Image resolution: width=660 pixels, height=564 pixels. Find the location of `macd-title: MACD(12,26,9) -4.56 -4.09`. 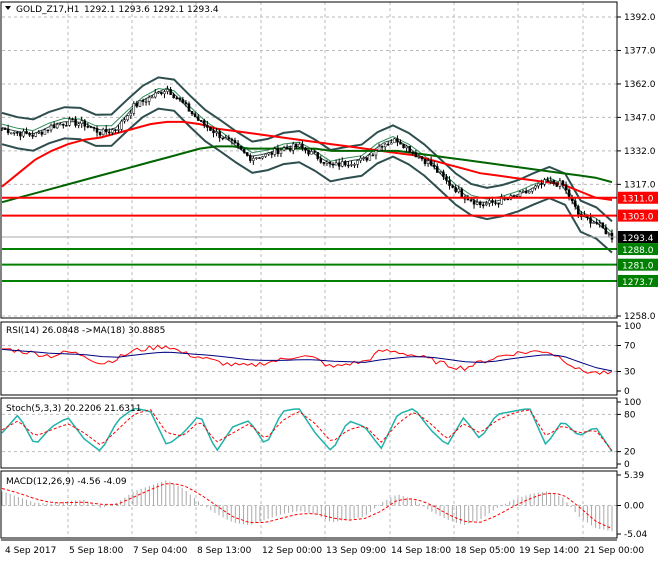

macd-title: MACD(12,26,9) -4.56 -4.09 is located at coordinates (66, 482).